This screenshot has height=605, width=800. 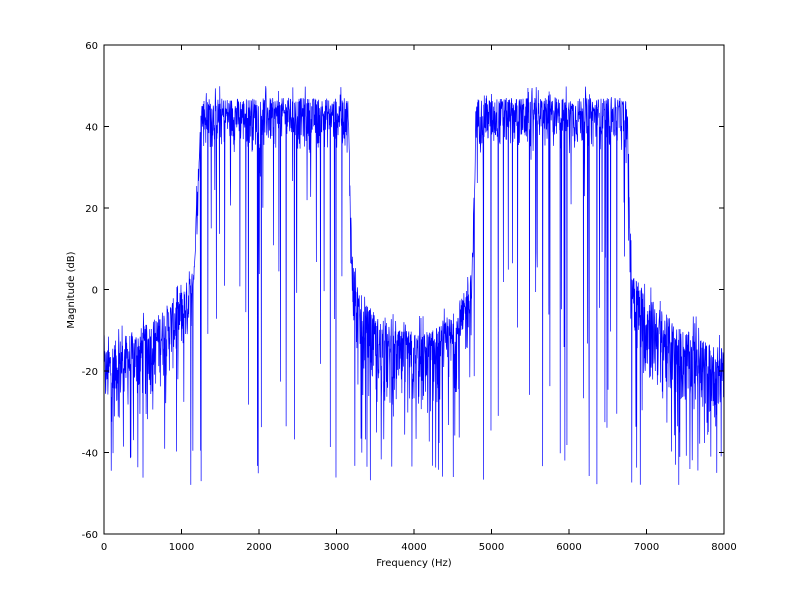 I want to click on y-tick-label: -40, so click(x=90, y=454).